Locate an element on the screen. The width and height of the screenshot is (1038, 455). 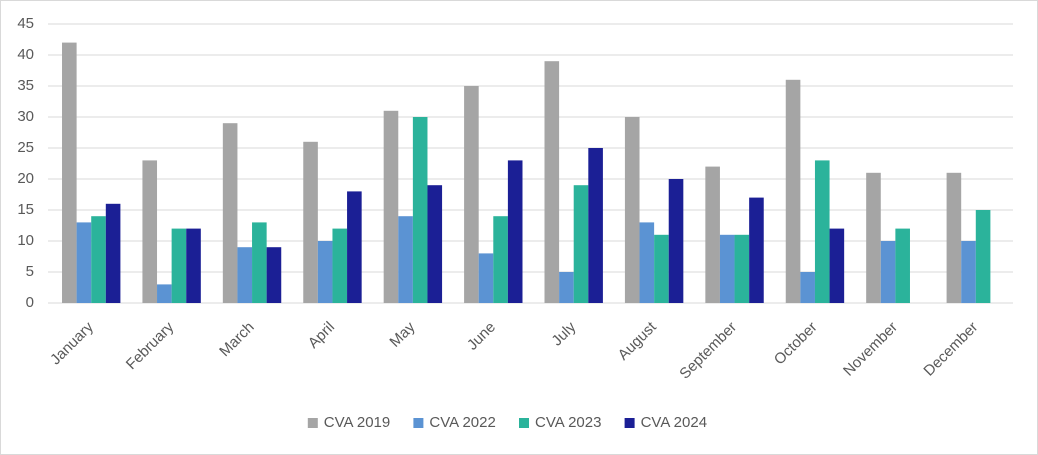
y-tick-label: 30 is located at coordinates (25, 116).